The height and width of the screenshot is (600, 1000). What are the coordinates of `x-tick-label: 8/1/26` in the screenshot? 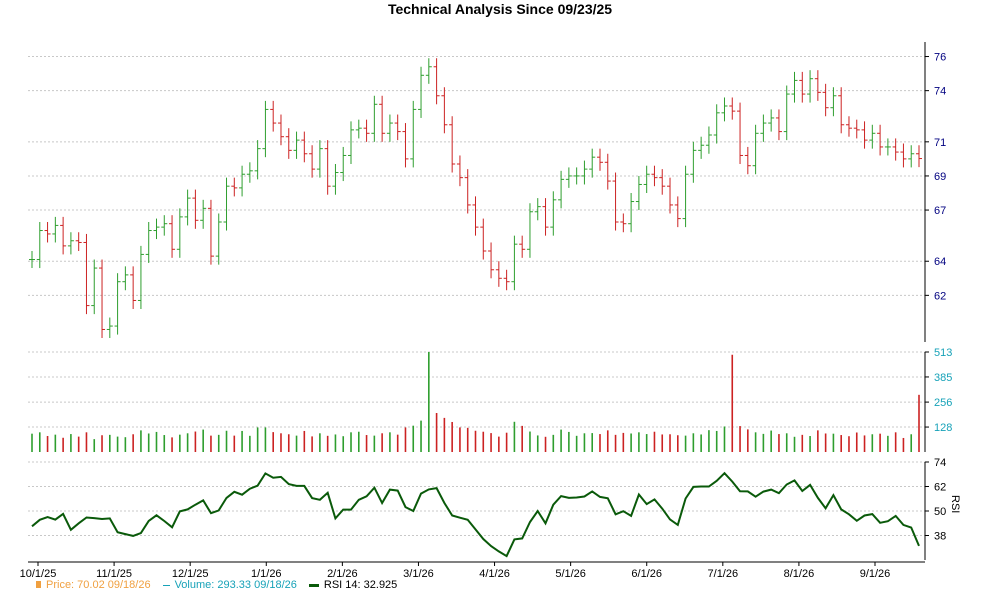 It's located at (799, 574).